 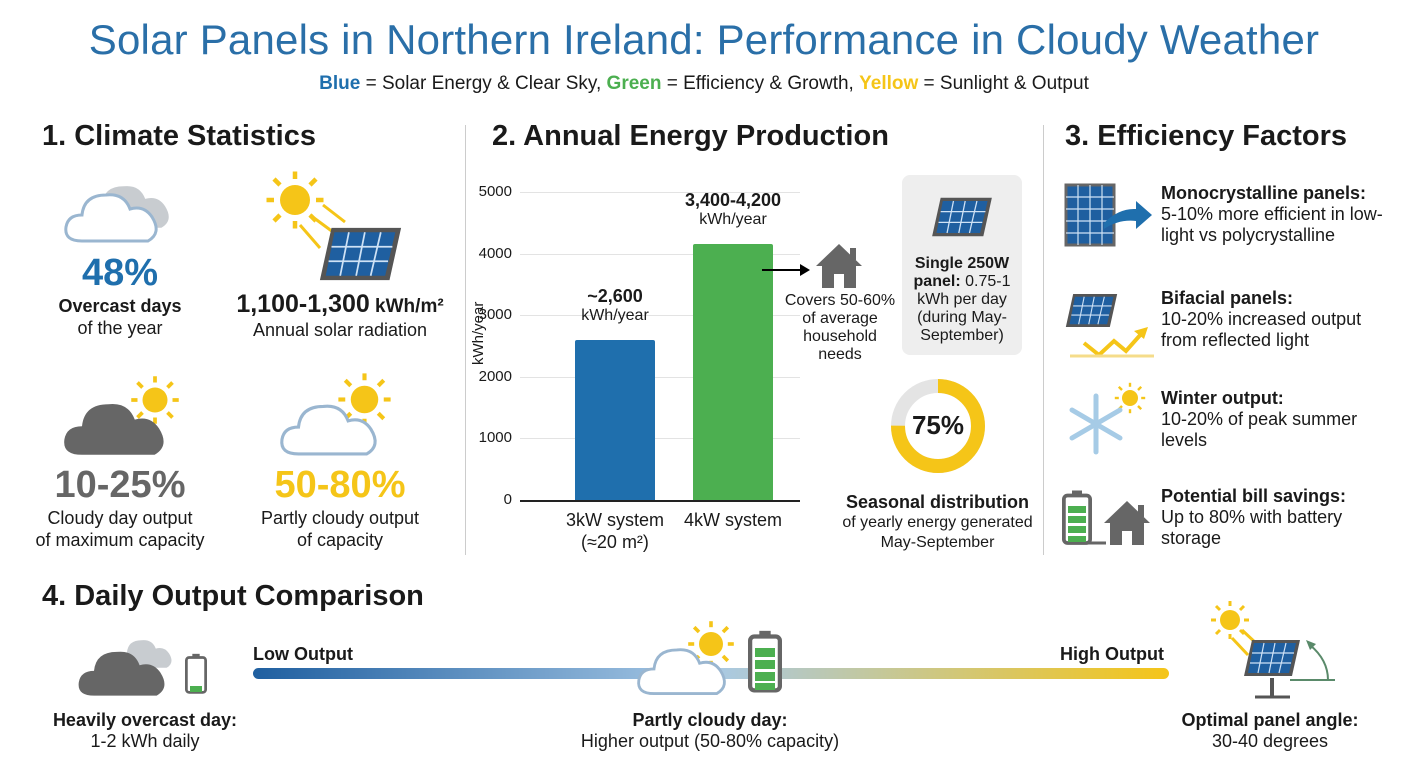 What do you see at coordinates (495, 376) in the screenshot?
I see `y-tick-label: 2000` at bounding box center [495, 376].